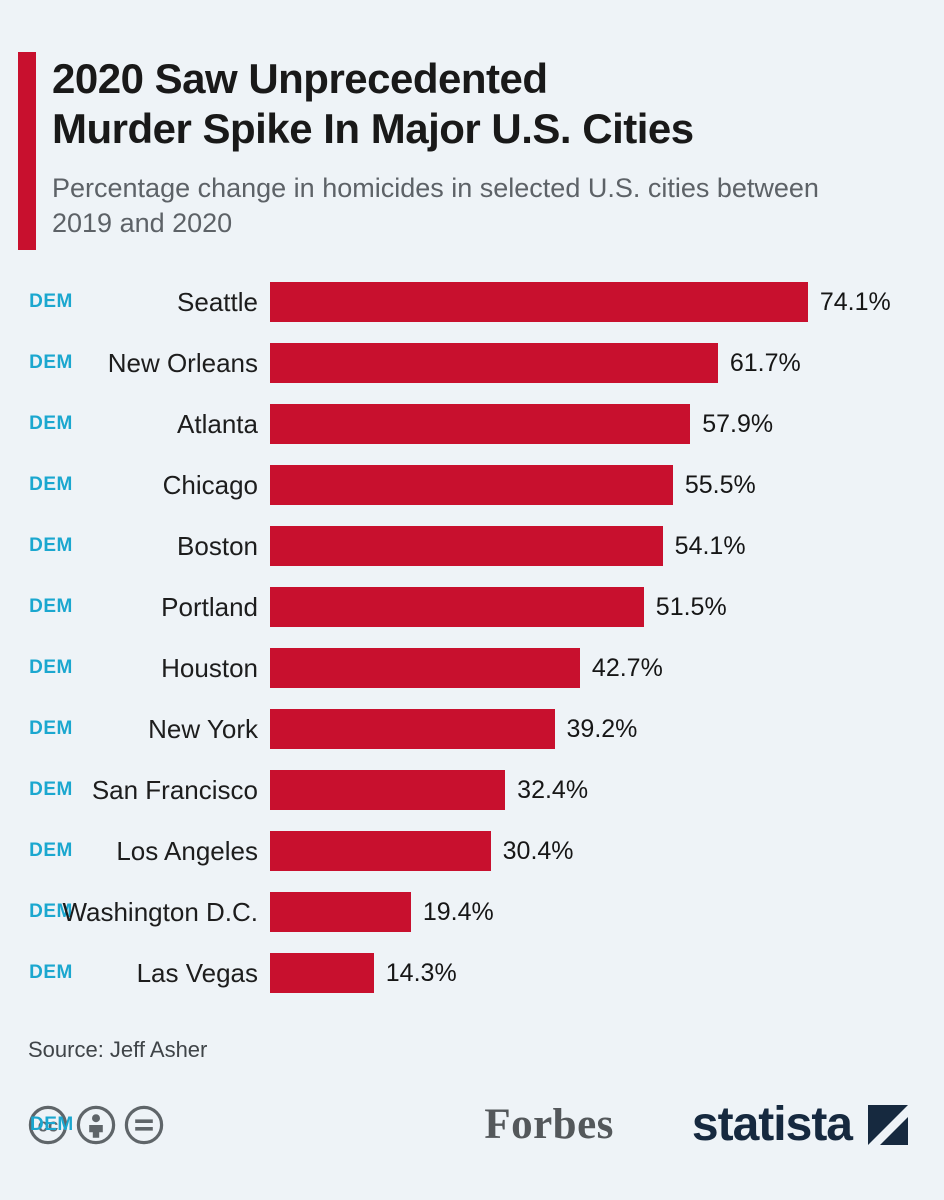 The image size is (944, 1200). I want to click on city-label: Seattle, so click(217, 301).